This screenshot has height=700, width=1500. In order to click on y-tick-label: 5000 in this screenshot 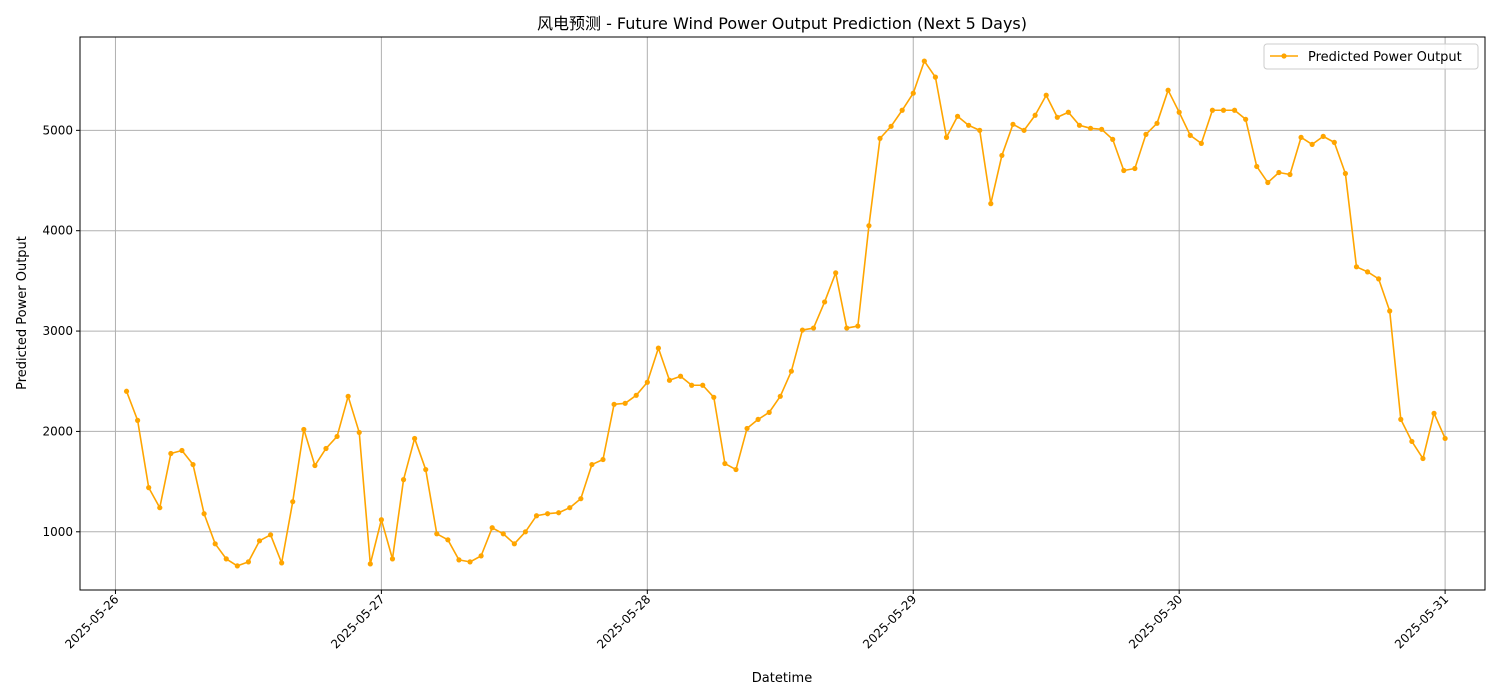, I will do `click(57, 130)`.